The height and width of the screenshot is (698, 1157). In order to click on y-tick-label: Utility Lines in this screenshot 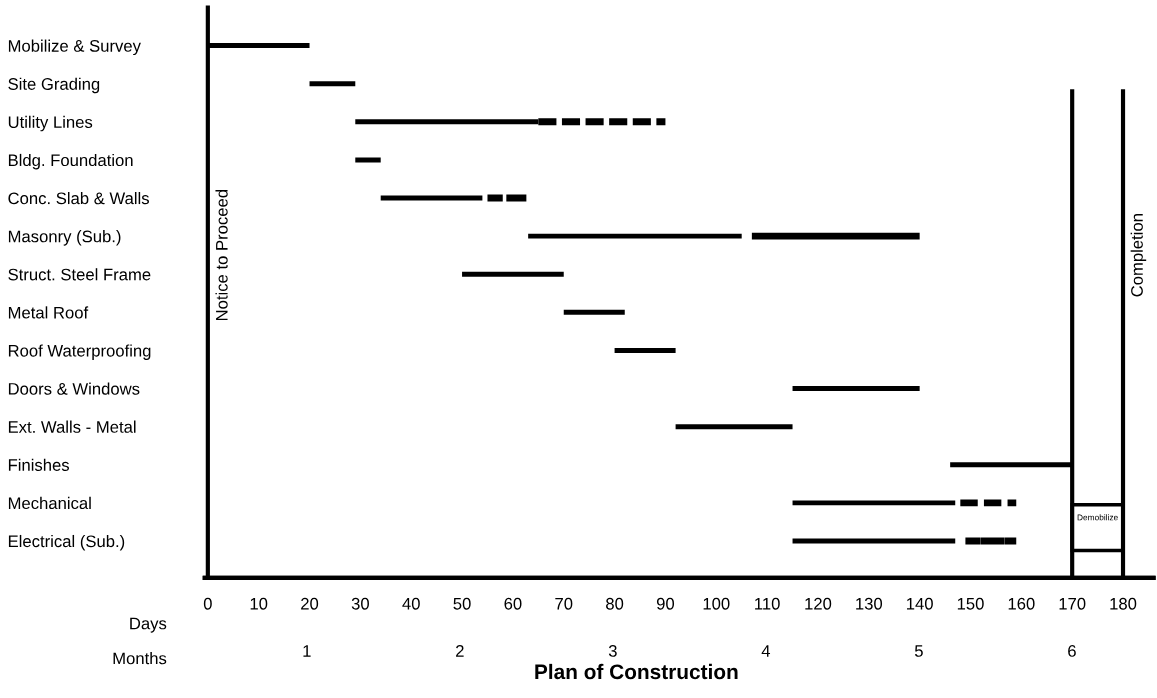, I will do `click(50, 123)`.